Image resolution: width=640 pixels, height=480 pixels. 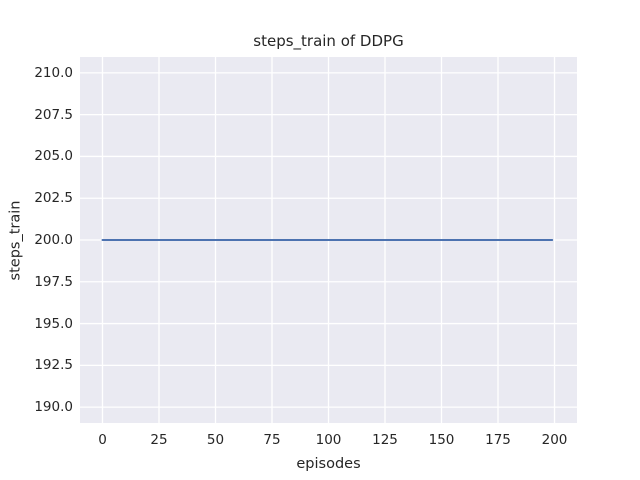 I want to click on y-tick-label: 210.0, so click(x=53, y=72).